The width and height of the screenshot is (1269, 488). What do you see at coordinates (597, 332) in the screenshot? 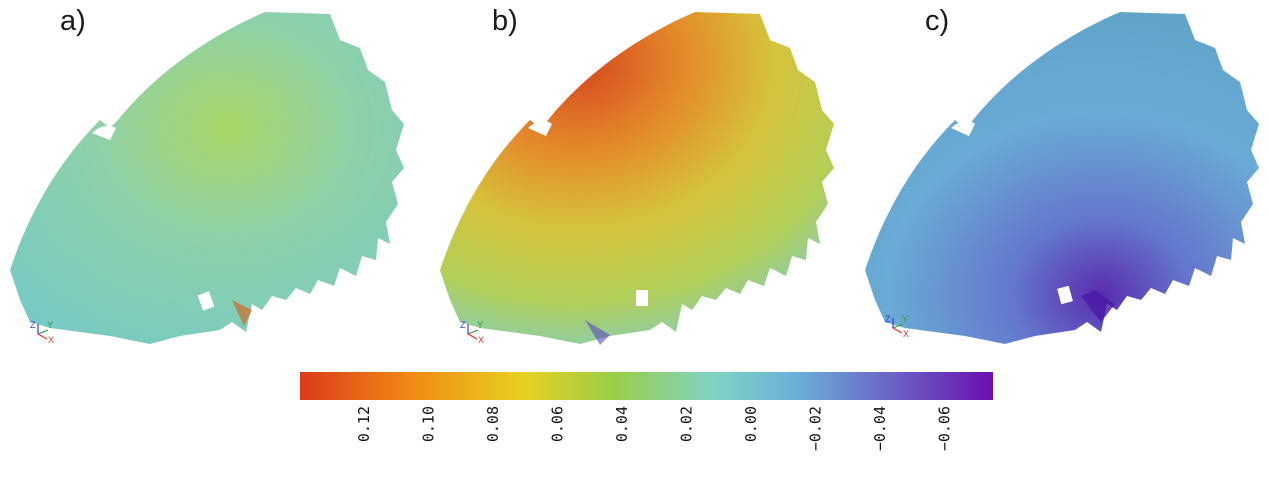
I see `coldspot-b` at bounding box center [597, 332].